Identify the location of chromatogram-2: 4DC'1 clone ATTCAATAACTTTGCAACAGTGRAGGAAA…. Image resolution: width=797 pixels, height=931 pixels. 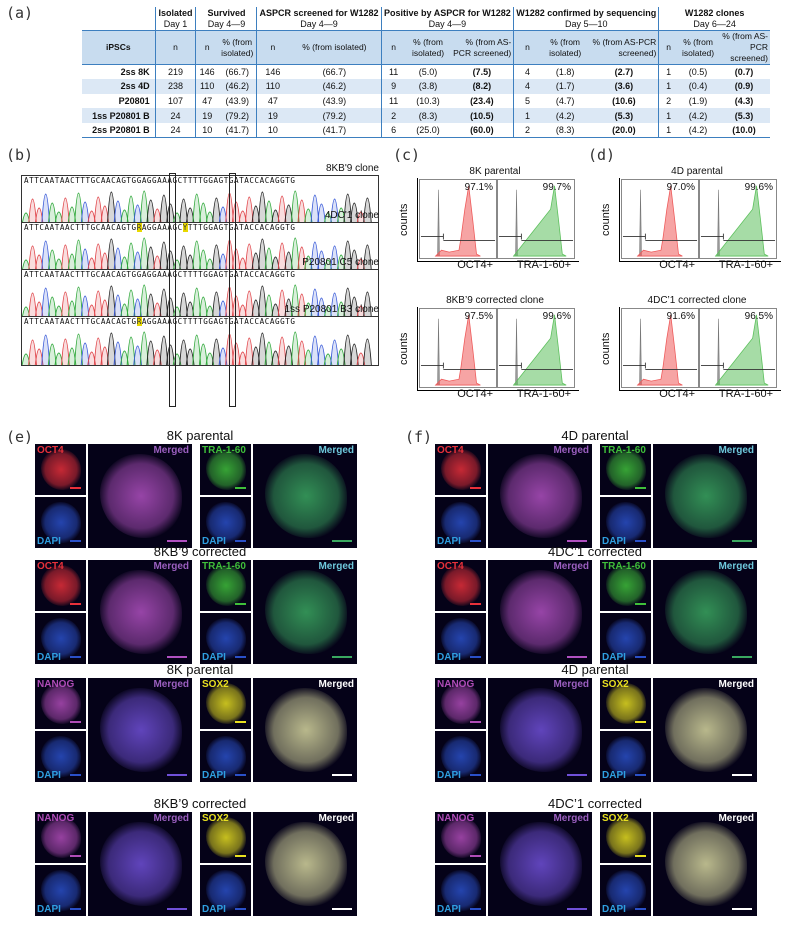
(200, 241).